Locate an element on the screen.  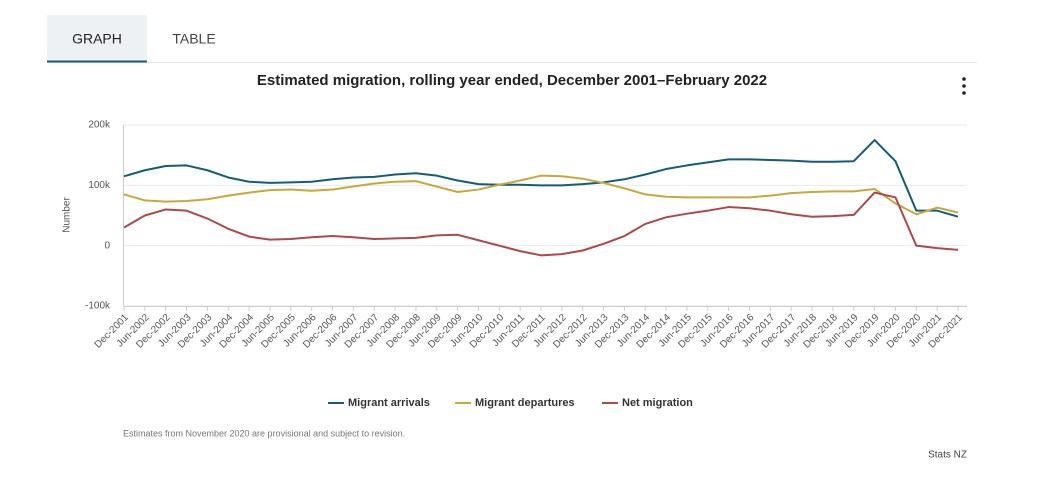
y-tick-label: -100k is located at coordinates (98, 306).